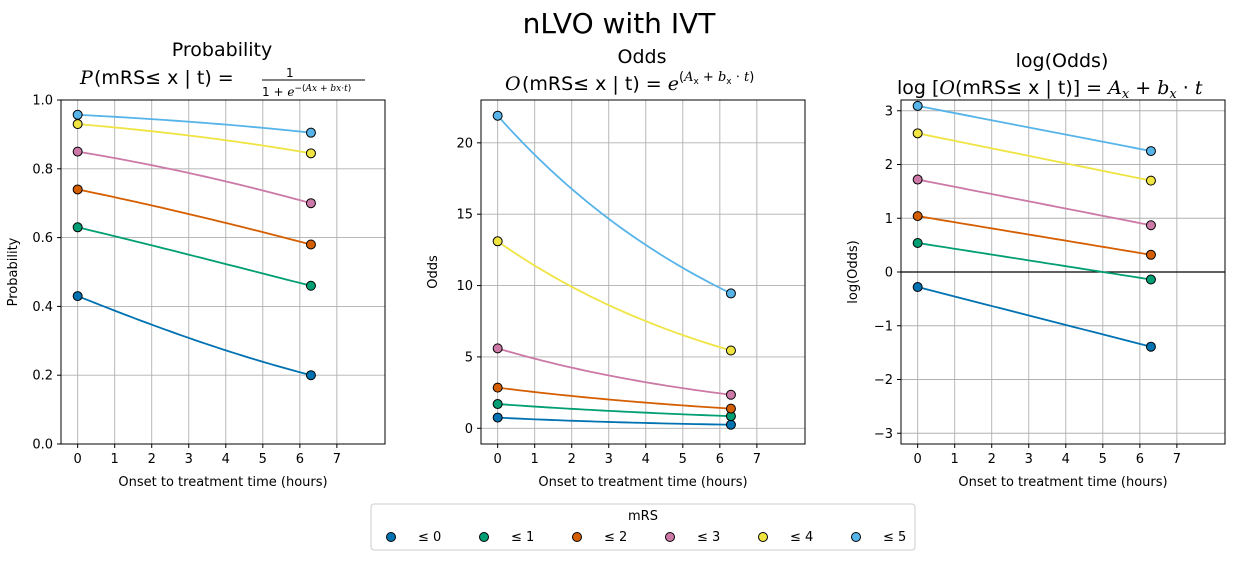  What do you see at coordinates (42, 307) in the screenshot?
I see `probability-ytick-label: 0.4` at bounding box center [42, 307].